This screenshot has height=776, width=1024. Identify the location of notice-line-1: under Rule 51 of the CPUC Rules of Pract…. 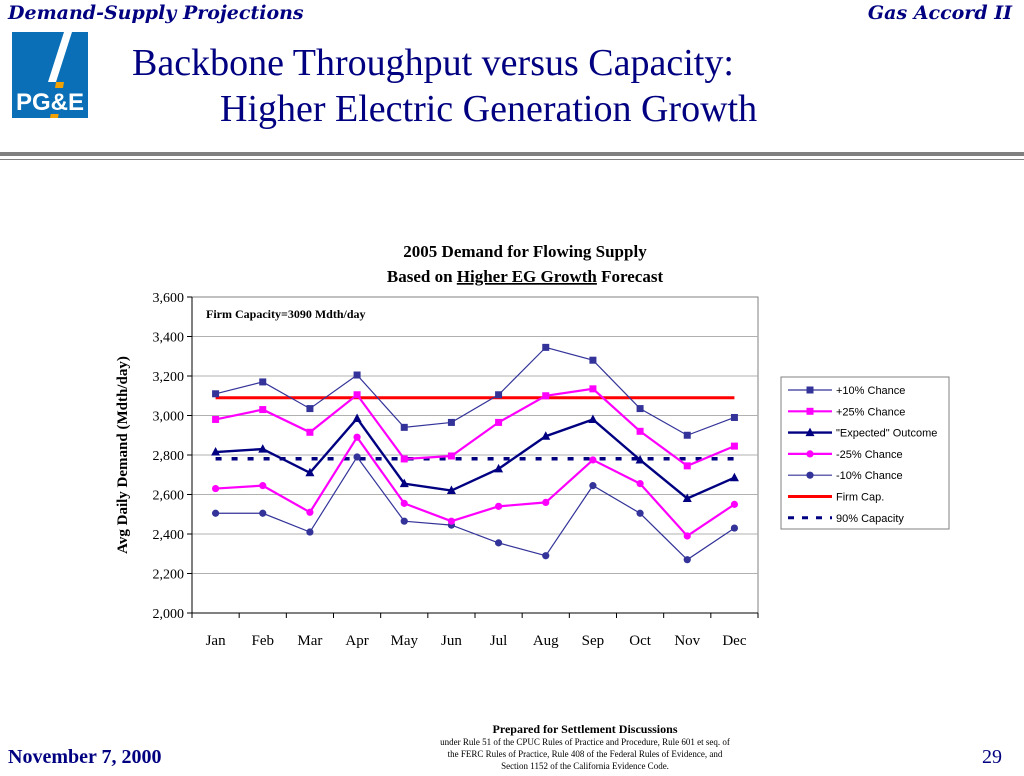
(585, 742).